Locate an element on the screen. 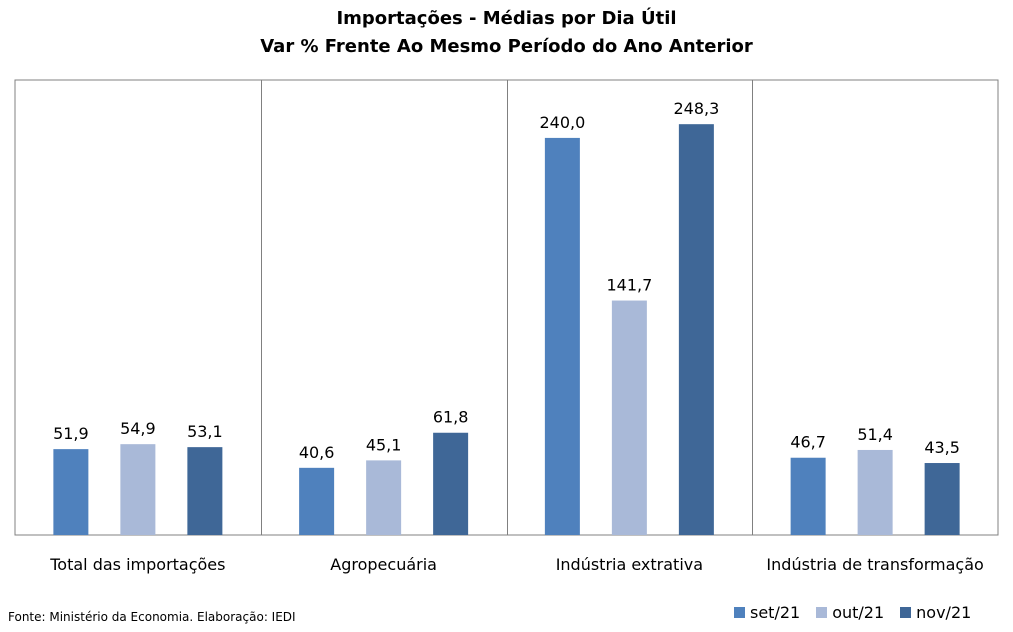 This screenshot has width=1013, height=632. data-label: 141,7 is located at coordinates (629, 285).